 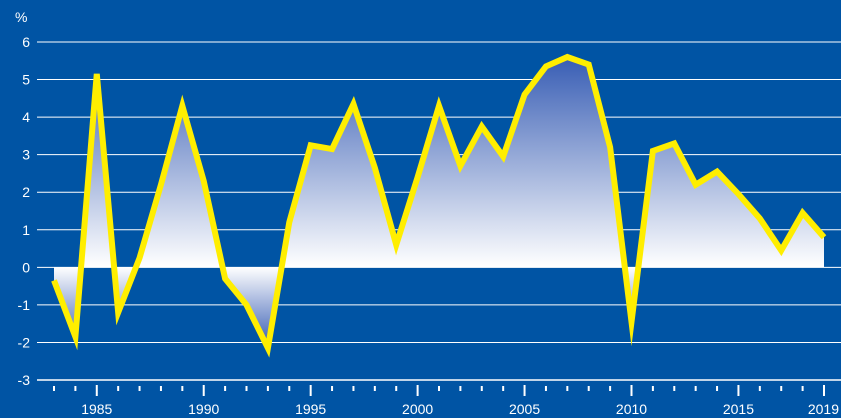 I want to click on y-tick-label: 1, so click(x=26, y=230).